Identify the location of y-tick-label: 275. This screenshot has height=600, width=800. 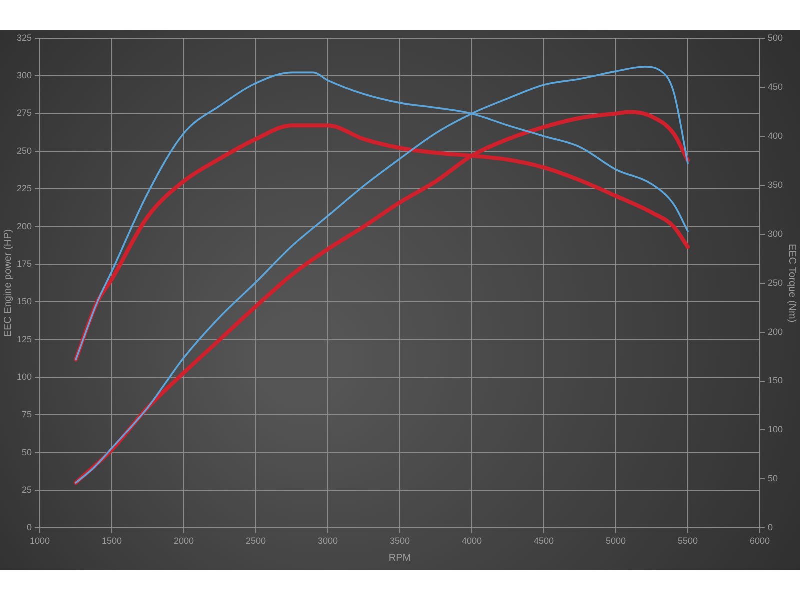
(24, 113).